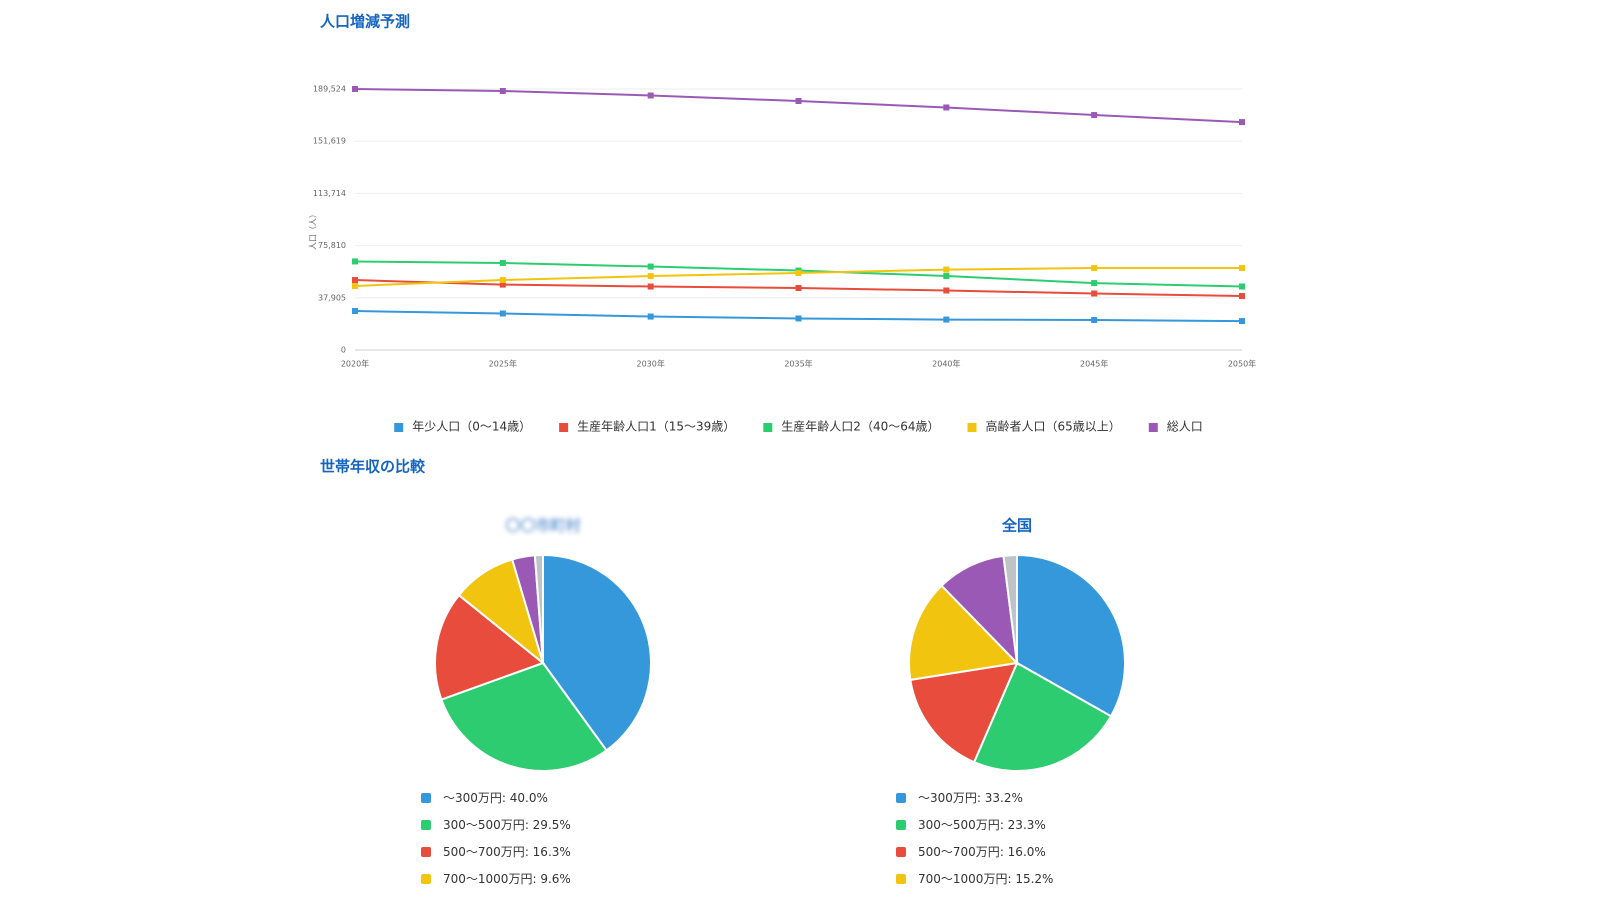 This screenshot has width=1600, height=904. What do you see at coordinates (329, 193) in the screenshot?
I see `y-tick-label: 113,714` at bounding box center [329, 193].